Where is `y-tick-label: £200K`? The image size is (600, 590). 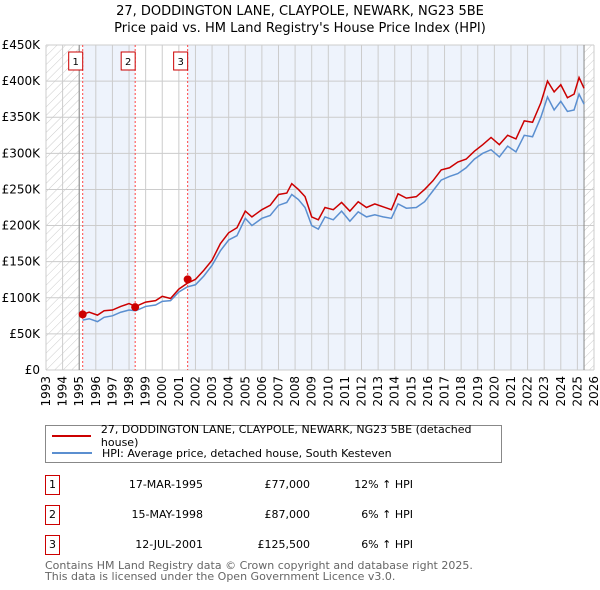 y-tick-label: £200K is located at coordinates (22, 226).